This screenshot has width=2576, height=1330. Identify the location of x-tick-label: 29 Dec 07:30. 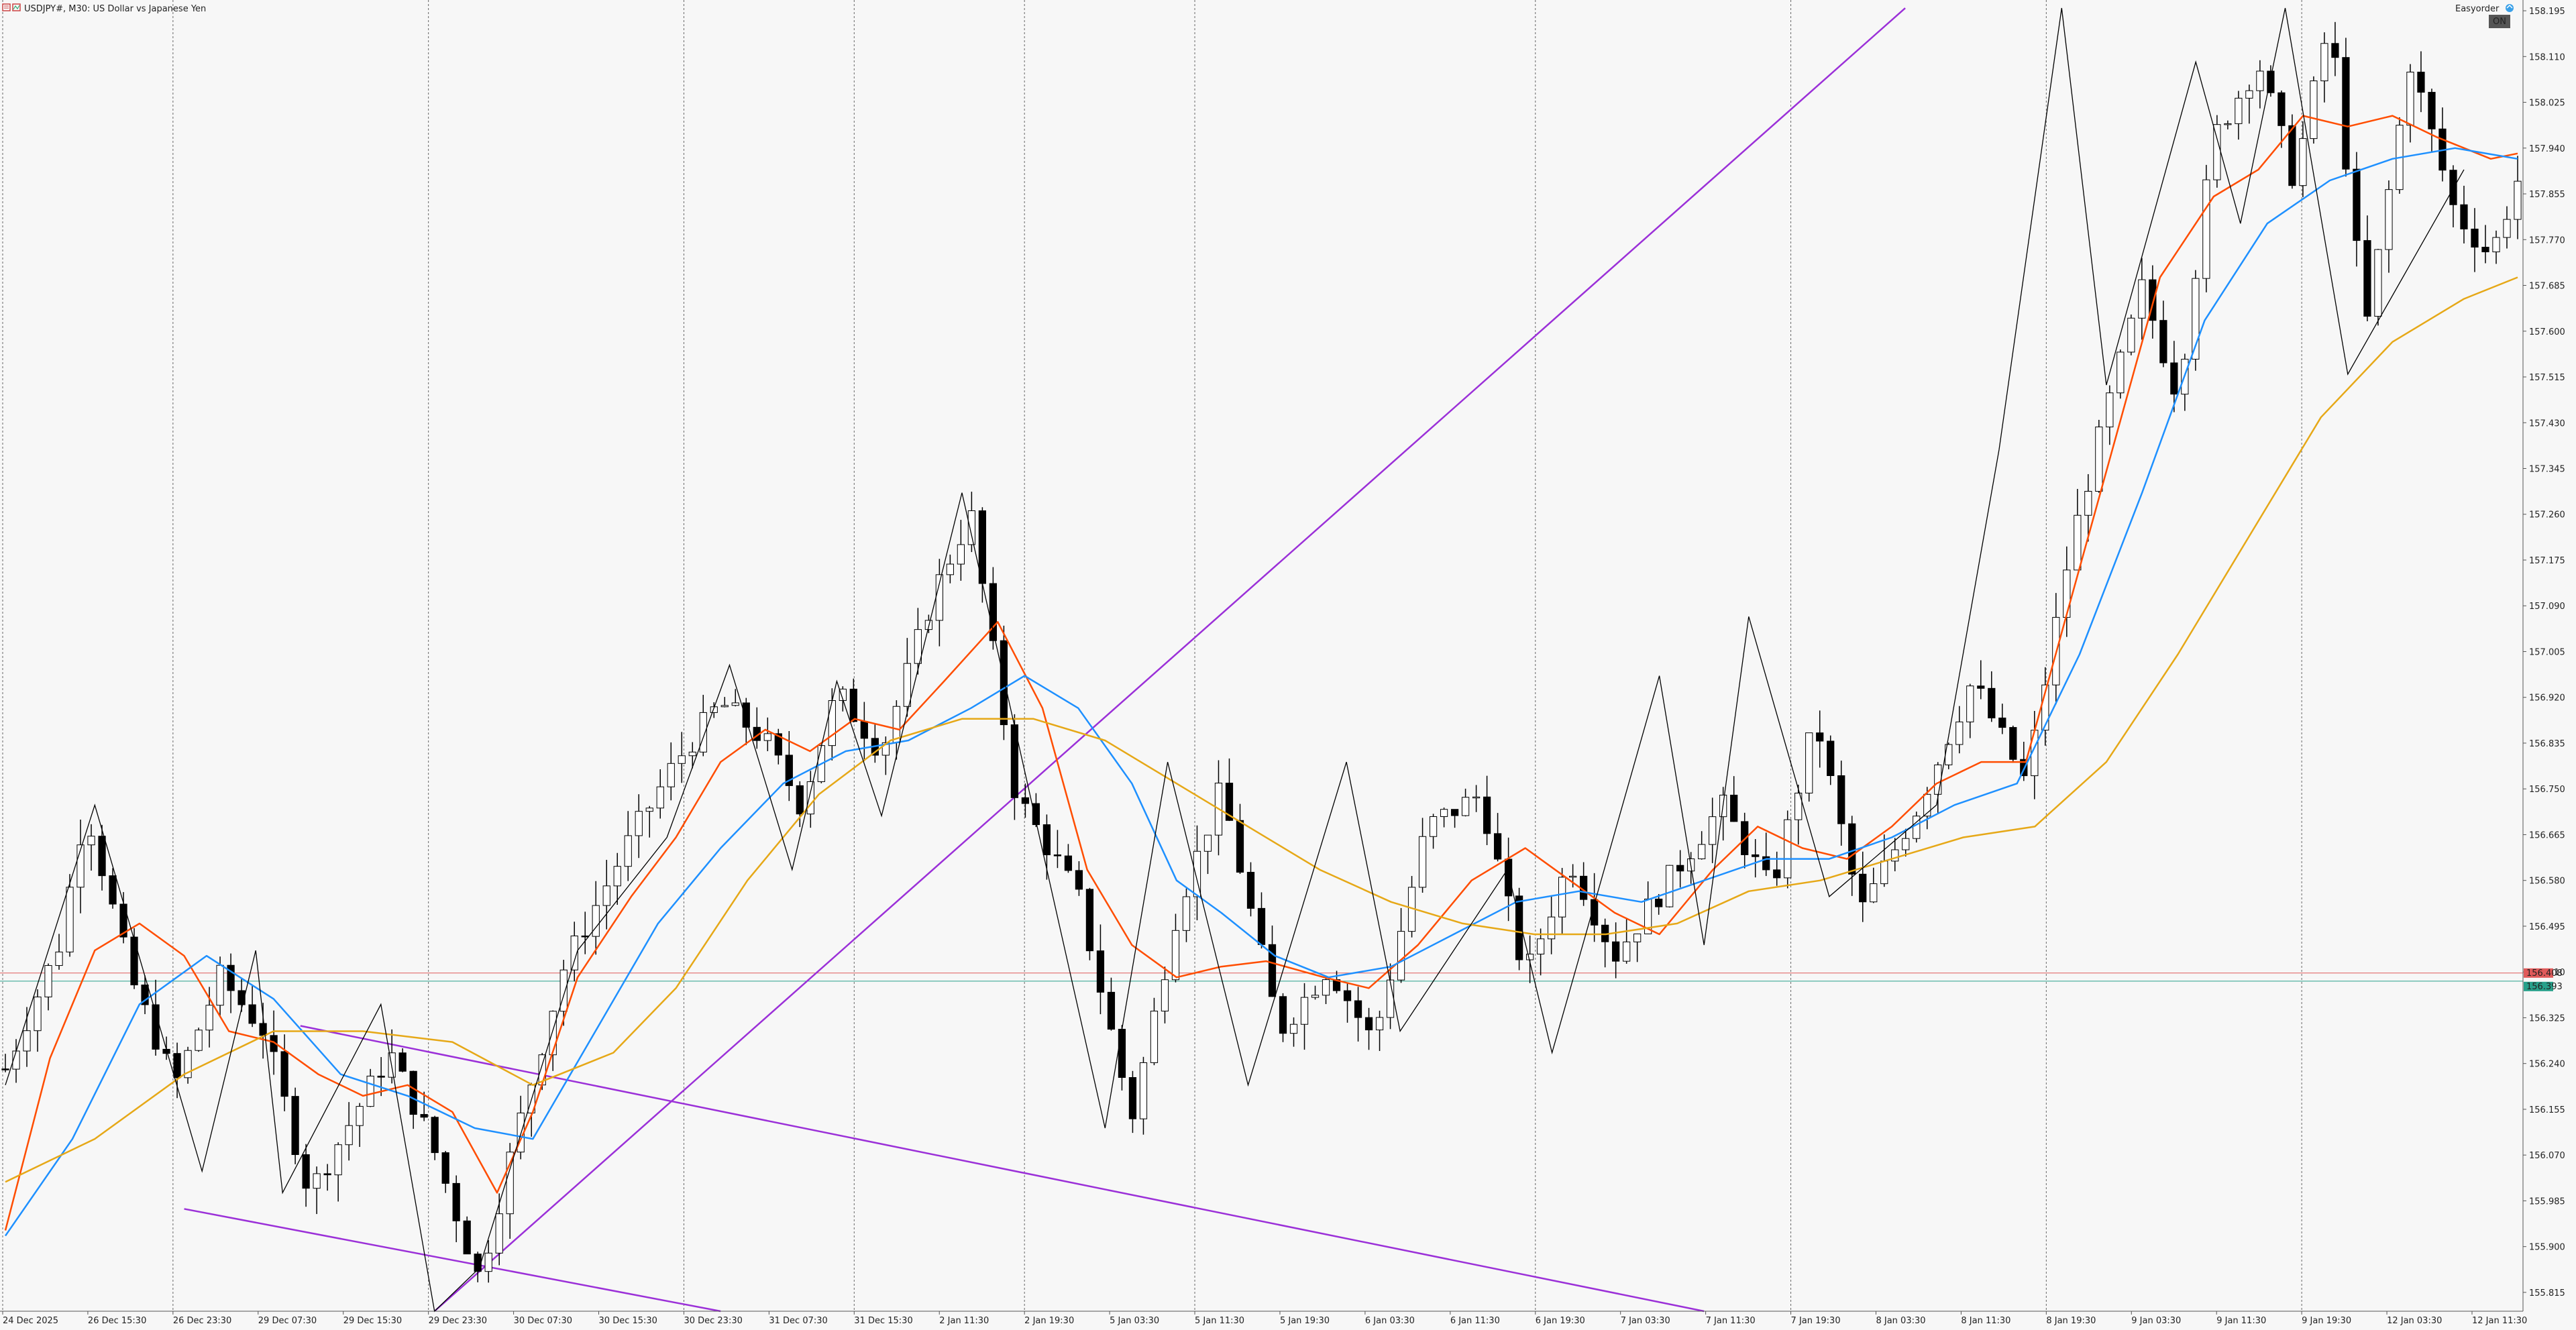
(287, 1321).